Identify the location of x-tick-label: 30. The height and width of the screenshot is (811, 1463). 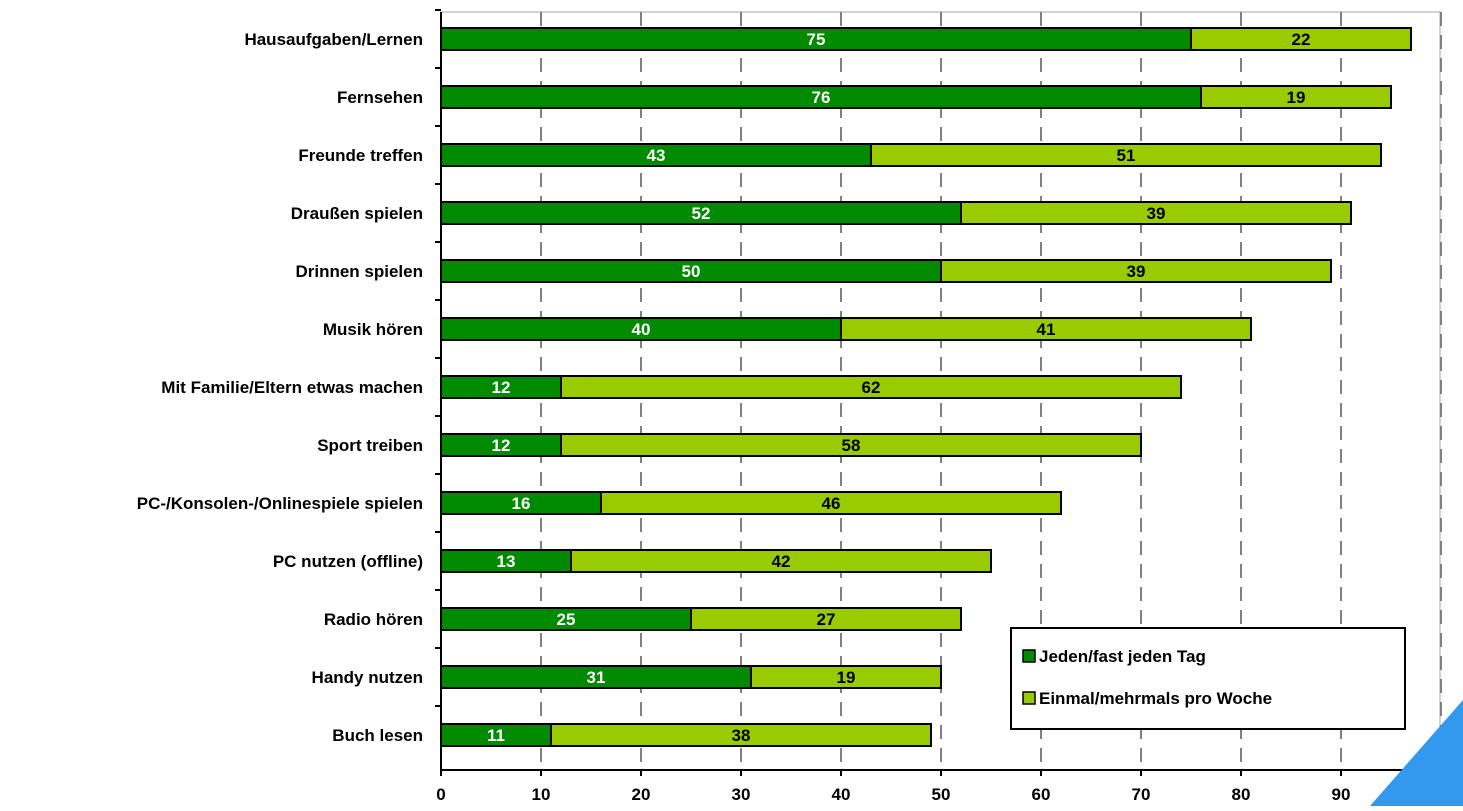
(741, 794).